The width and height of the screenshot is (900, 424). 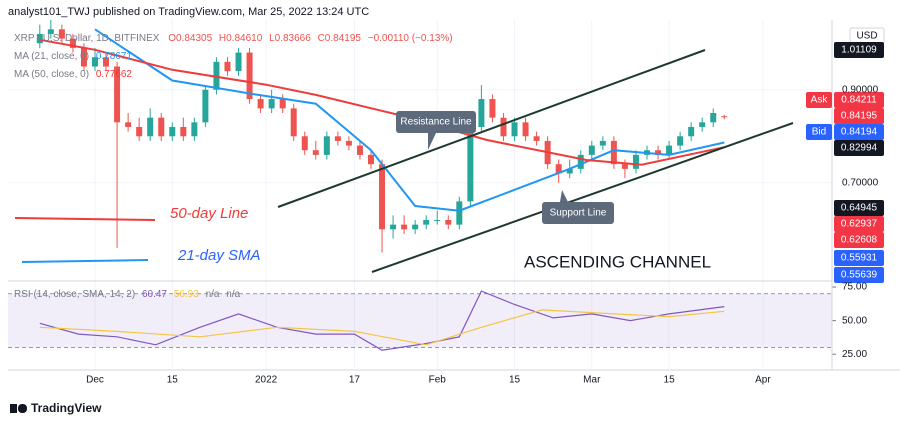 I want to click on annotation: ASCENDING CHANNEL, so click(x=617, y=261).